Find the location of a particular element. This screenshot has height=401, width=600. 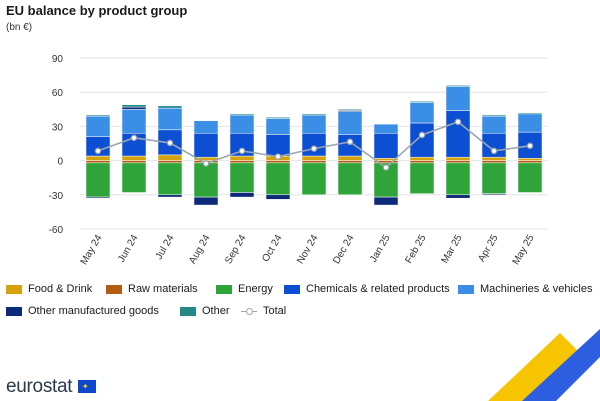

unit-label: (bn €) is located at coordinates (19, 27).